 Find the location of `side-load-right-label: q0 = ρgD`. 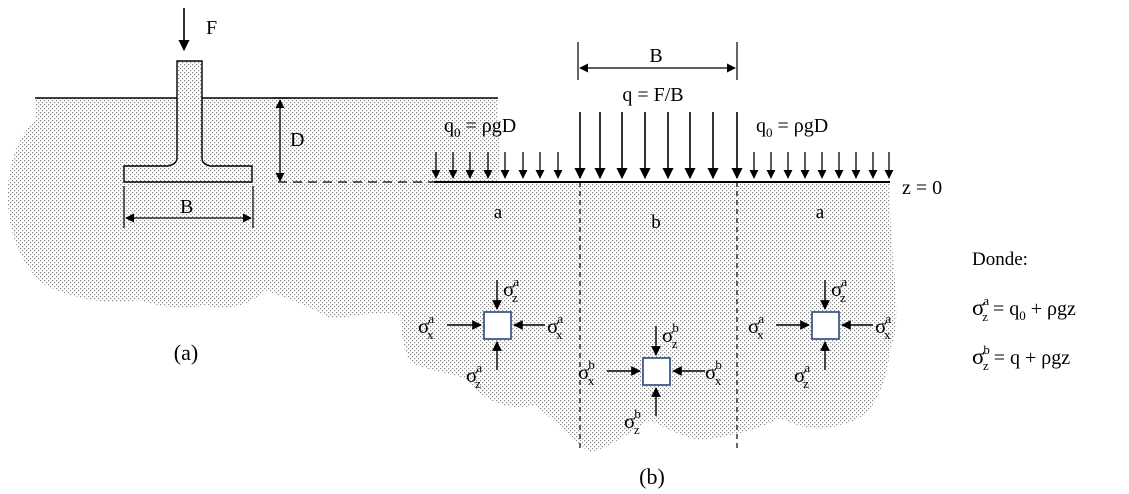

side-load-right-label: q0 = ρgD is located at coordinates (792, 127).